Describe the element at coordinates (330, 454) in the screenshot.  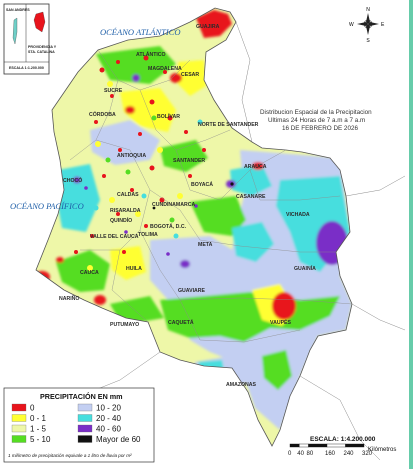
I see `scale-tick-3: 160` at that location.